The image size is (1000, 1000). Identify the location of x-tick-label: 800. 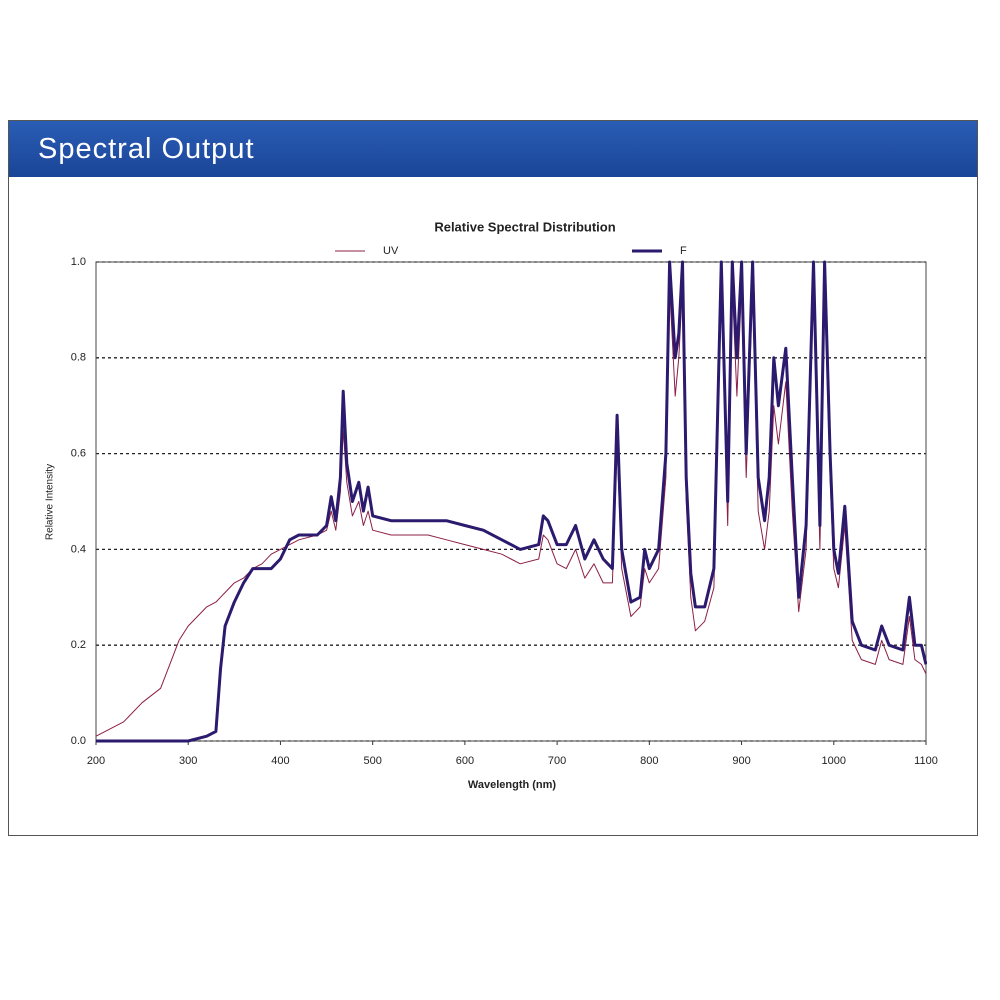
(649, 761).